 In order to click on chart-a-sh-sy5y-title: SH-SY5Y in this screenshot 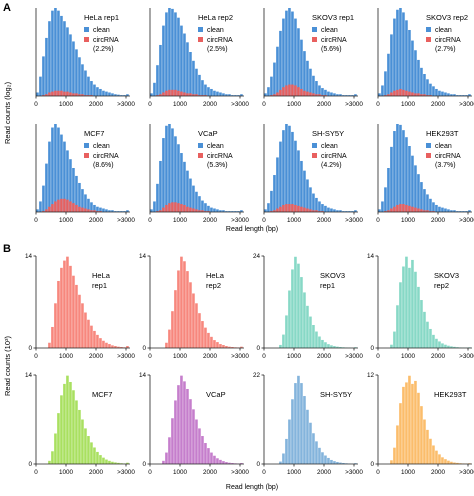, I will do `click(328, 133)`.